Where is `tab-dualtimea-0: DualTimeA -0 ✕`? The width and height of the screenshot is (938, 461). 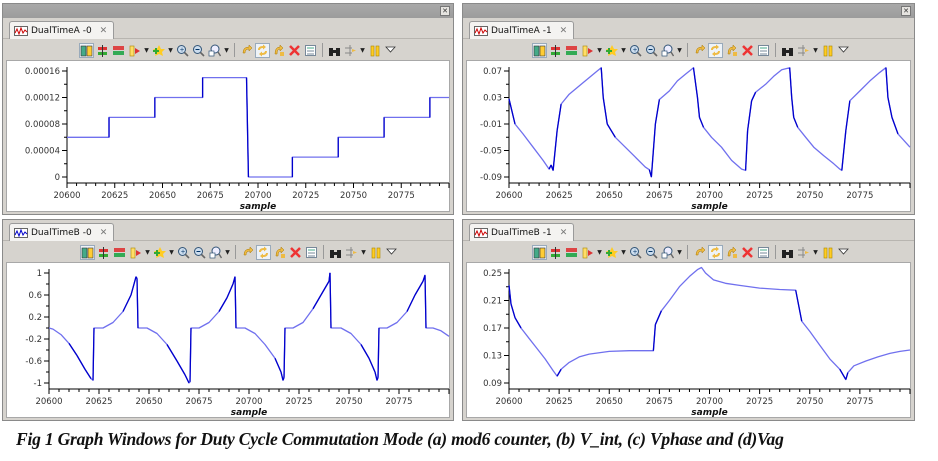 tab-dualtimea-0: DualTimeA -0 ✕ is located at coordinates (62, 30).